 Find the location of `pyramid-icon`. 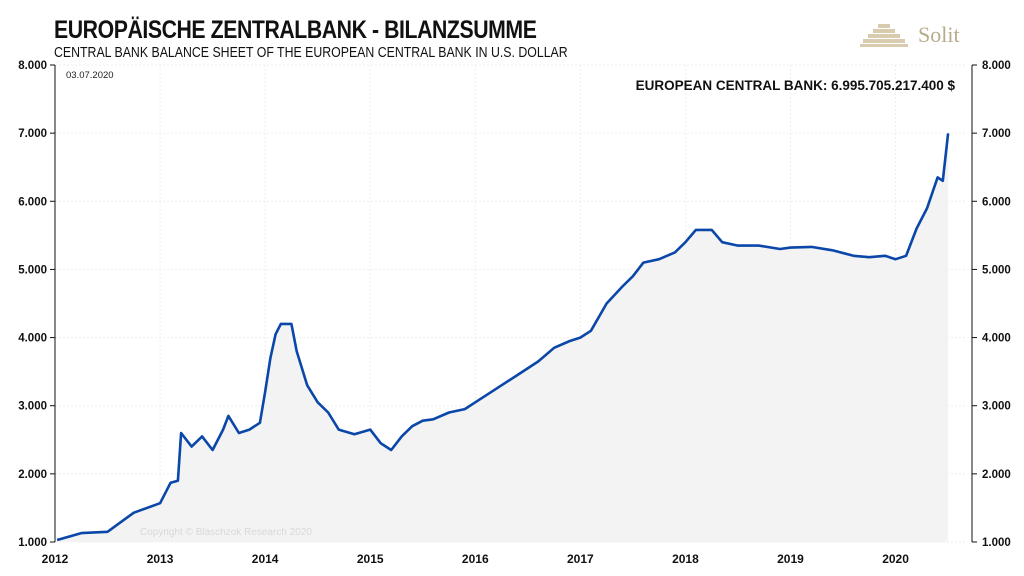

pyramid-icon is located at coordinates (884, 35).